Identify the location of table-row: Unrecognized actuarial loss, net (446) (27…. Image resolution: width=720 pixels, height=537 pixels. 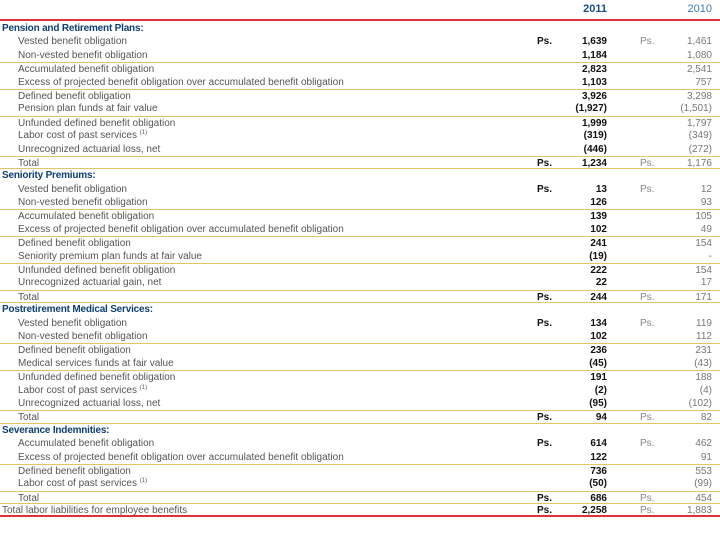
(360, 149).